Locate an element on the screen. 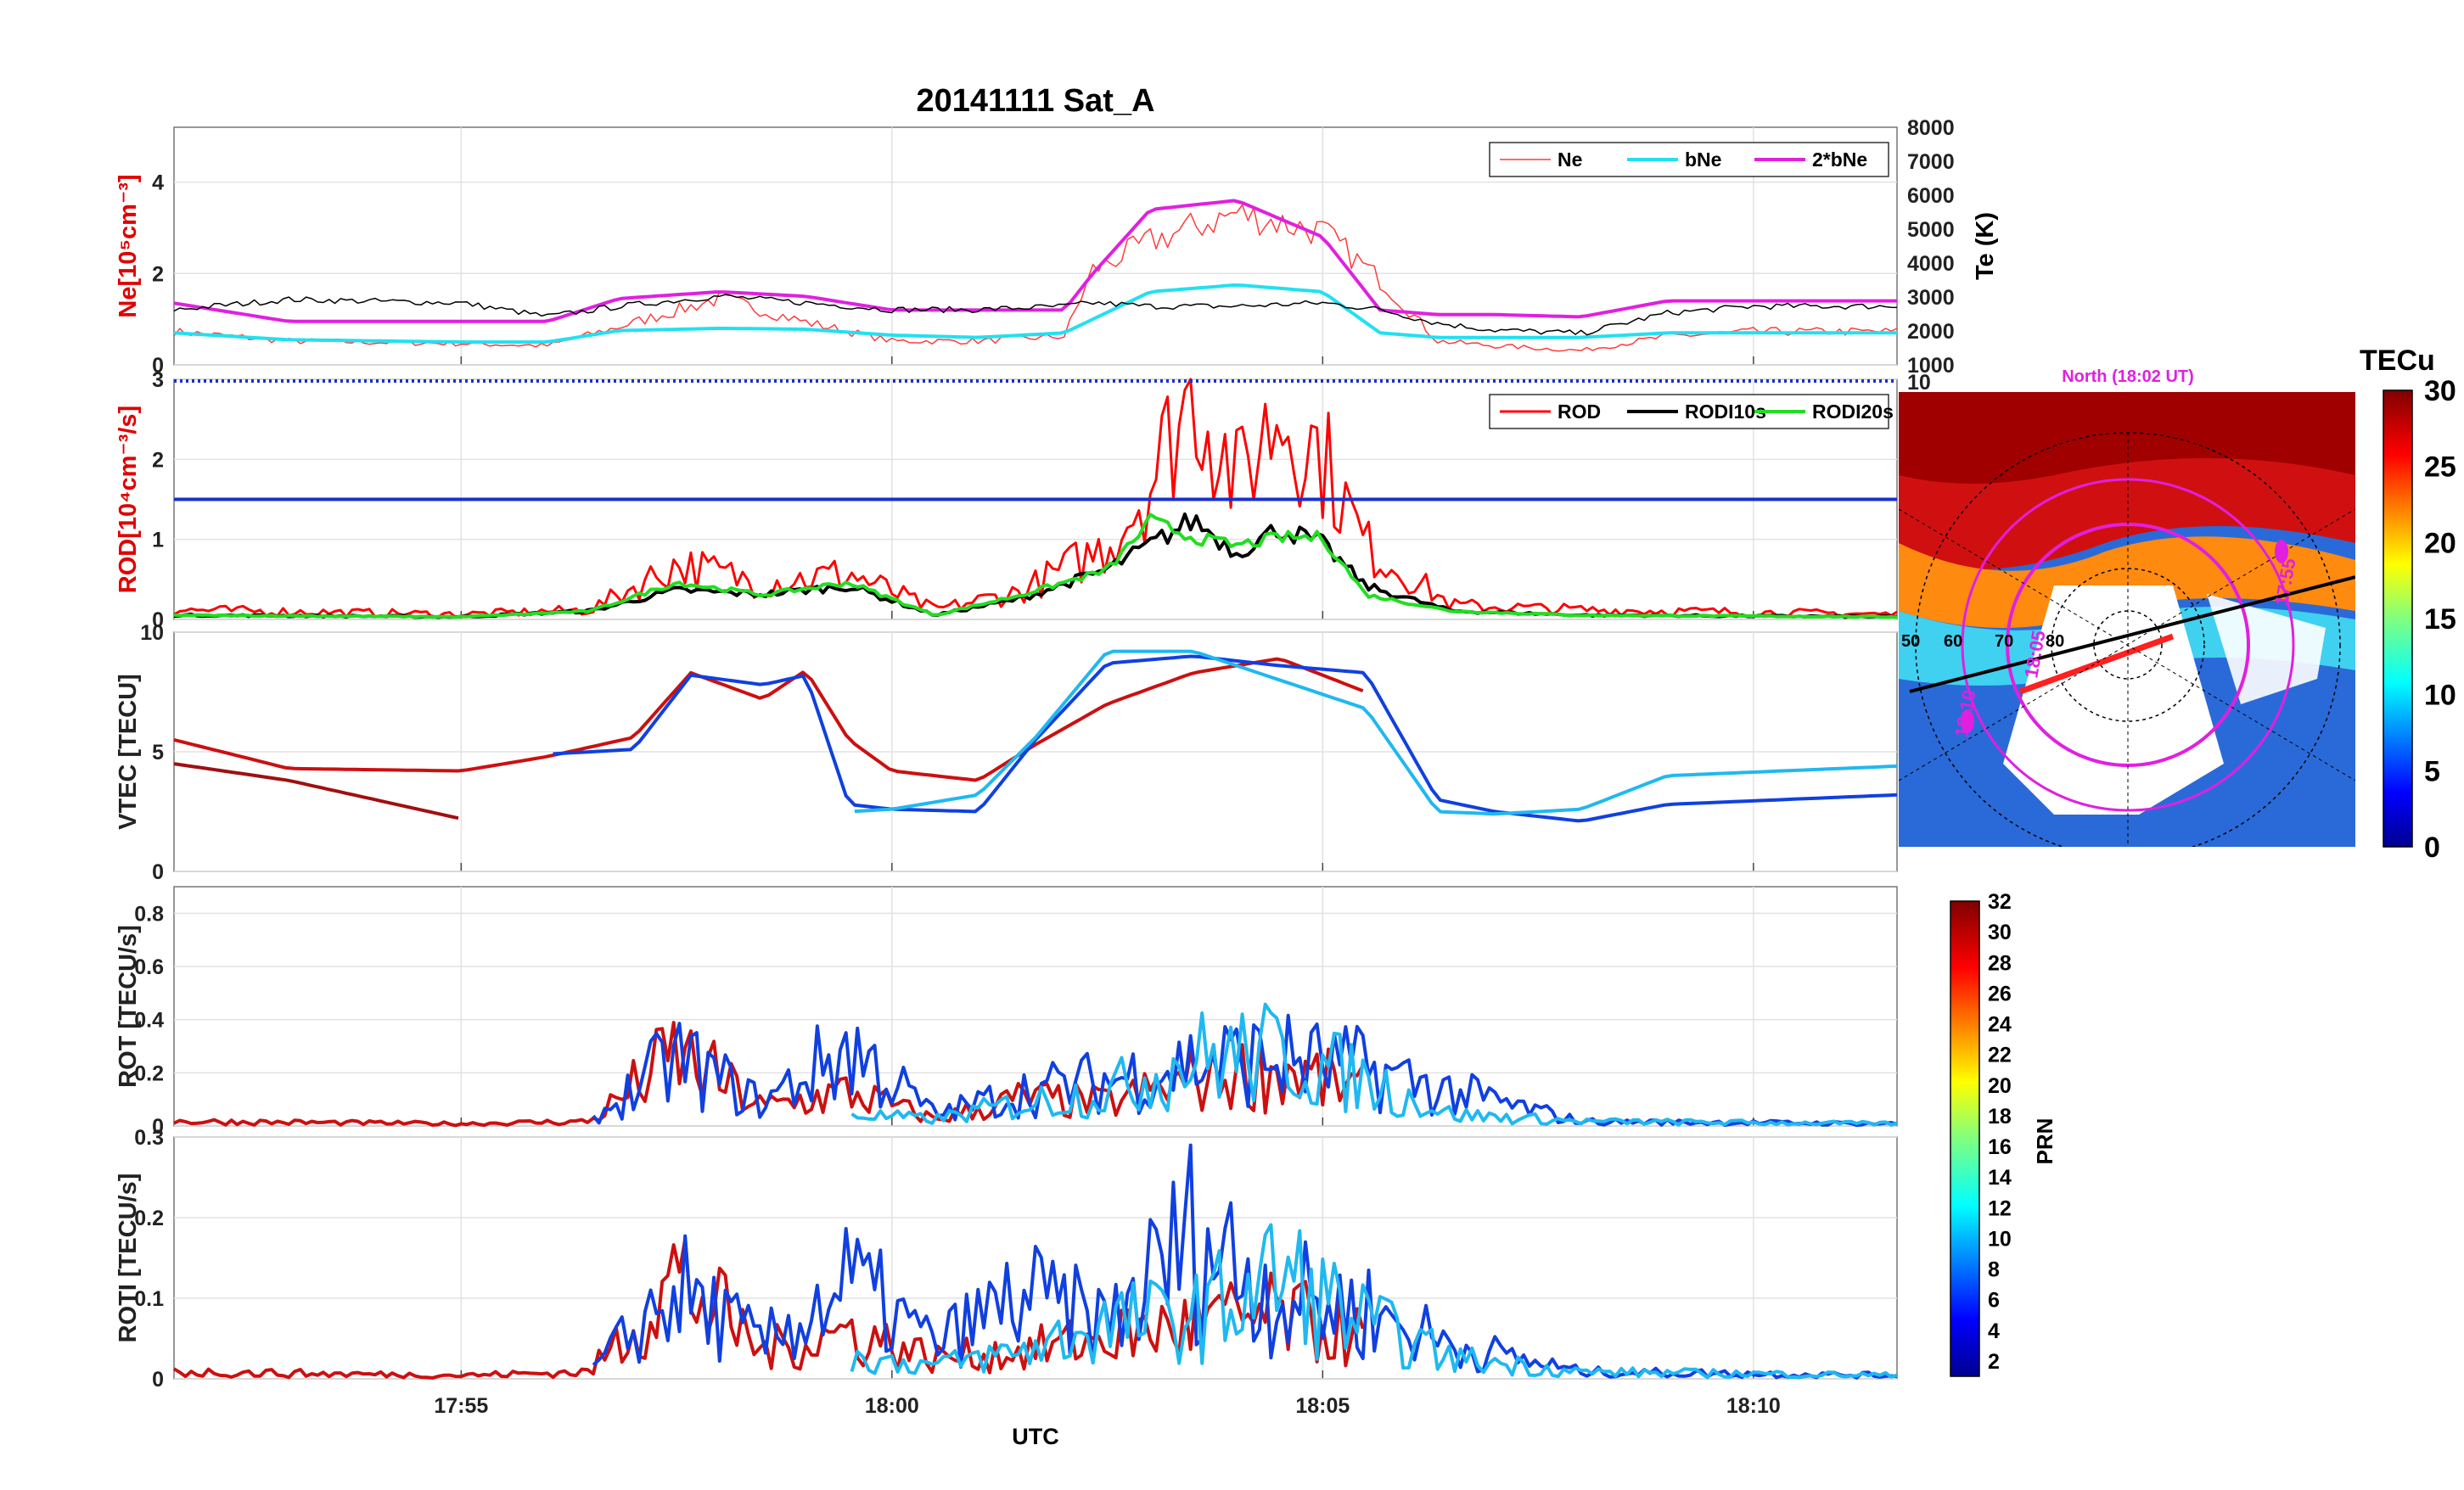  y2-tick-label: 6000 is located at coordinates (1931, 196).